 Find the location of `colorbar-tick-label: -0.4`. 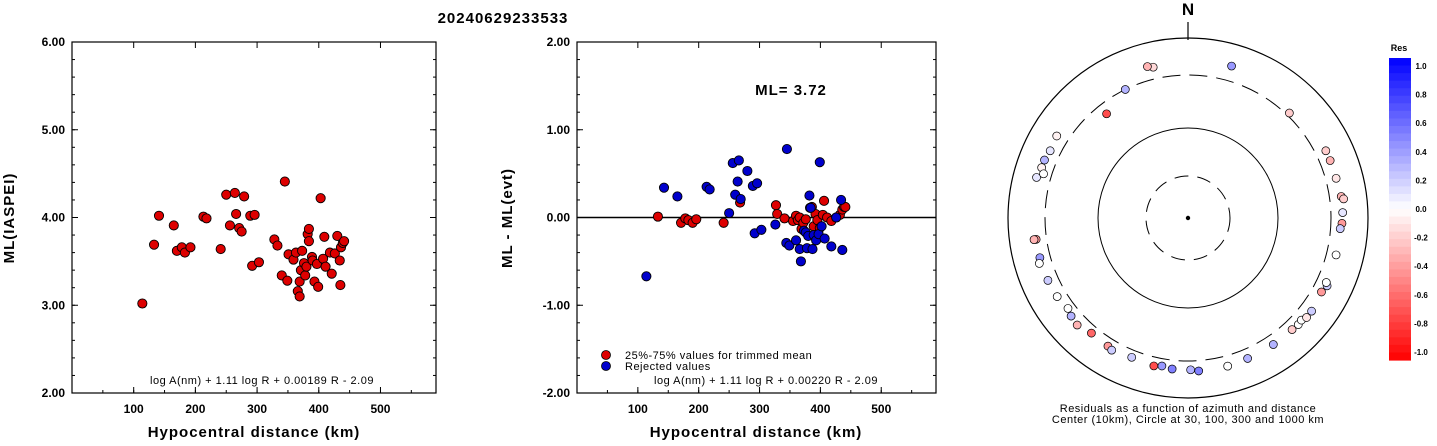

colorbar-tick-label: -0.4 is located at coordinates (1421, 266).